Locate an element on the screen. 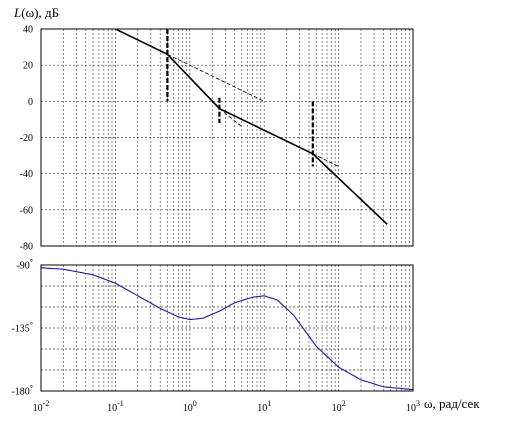 The height and width of the screenshot is (425, 505). tick-exponent: -1 is located at coordinates (120, 403).